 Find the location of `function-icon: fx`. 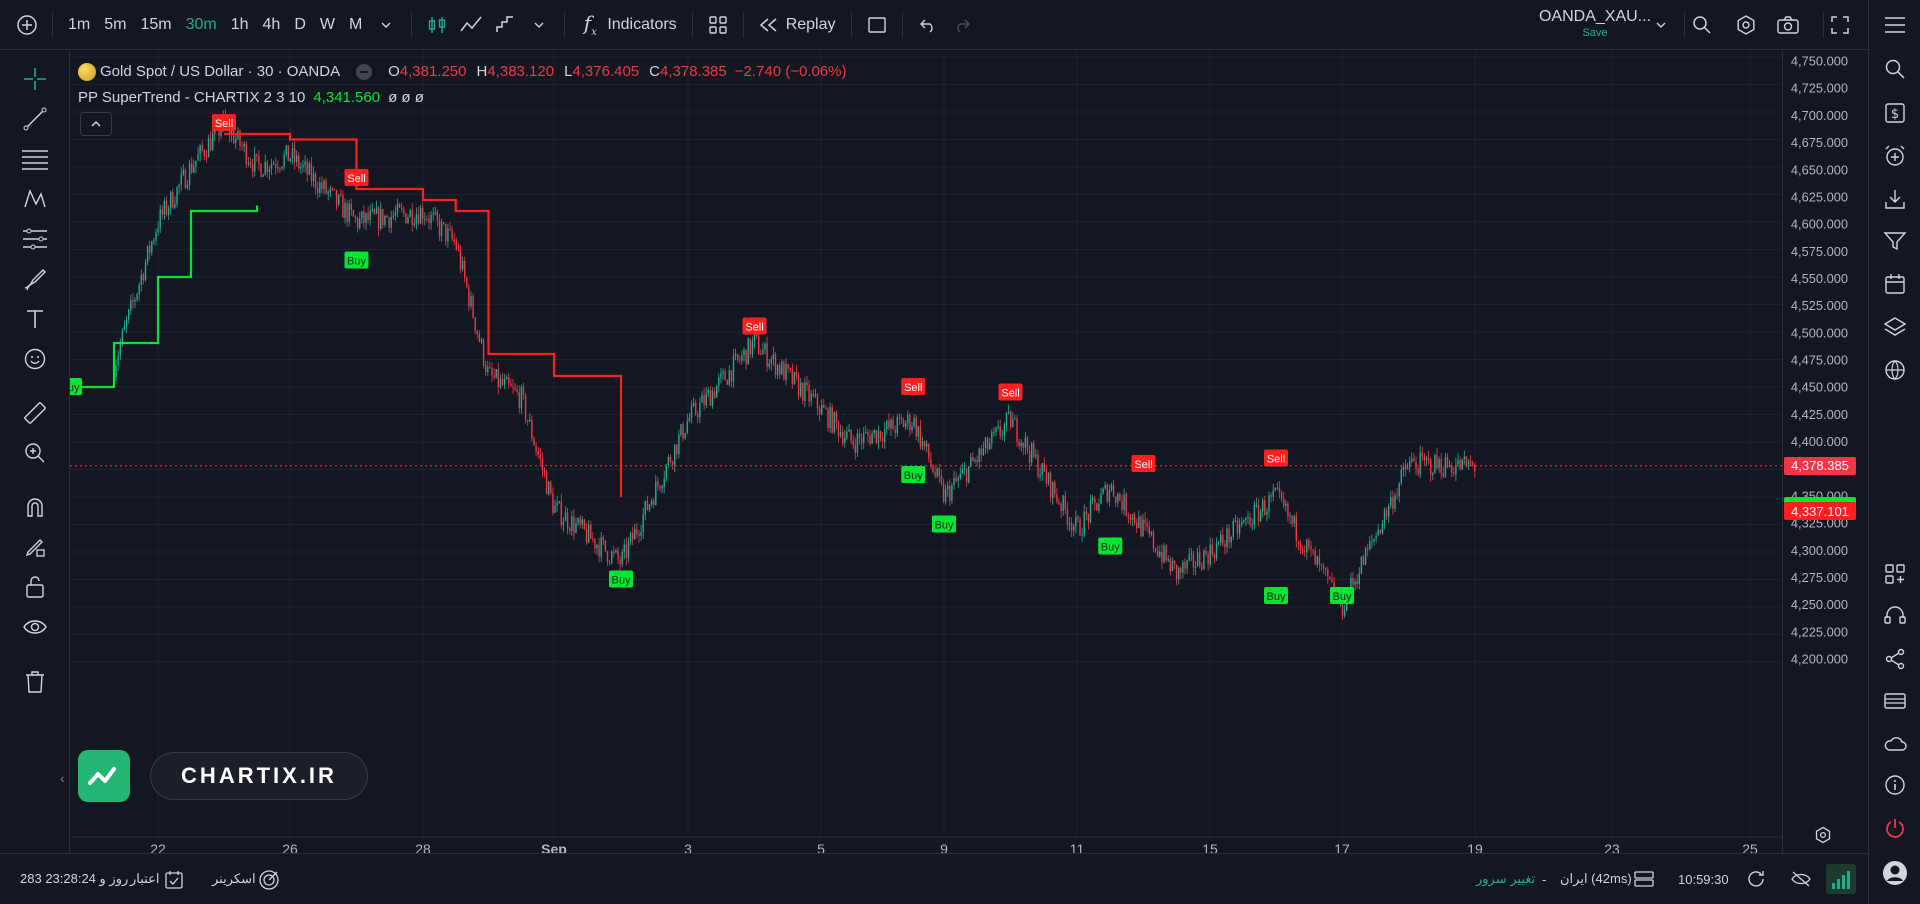

function-icon: fx is located at coordinates (590, 24).